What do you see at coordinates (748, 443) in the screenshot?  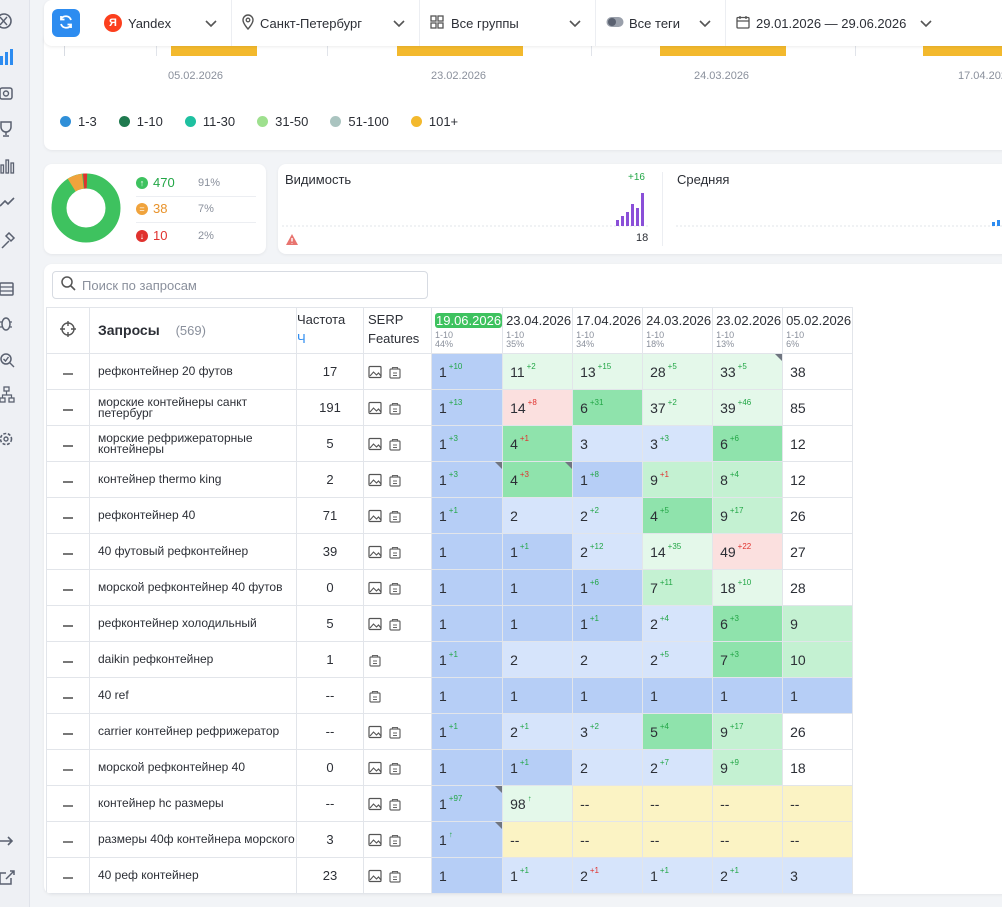 I see `position-cell: 6 +6` at bounding box center [748, 443].